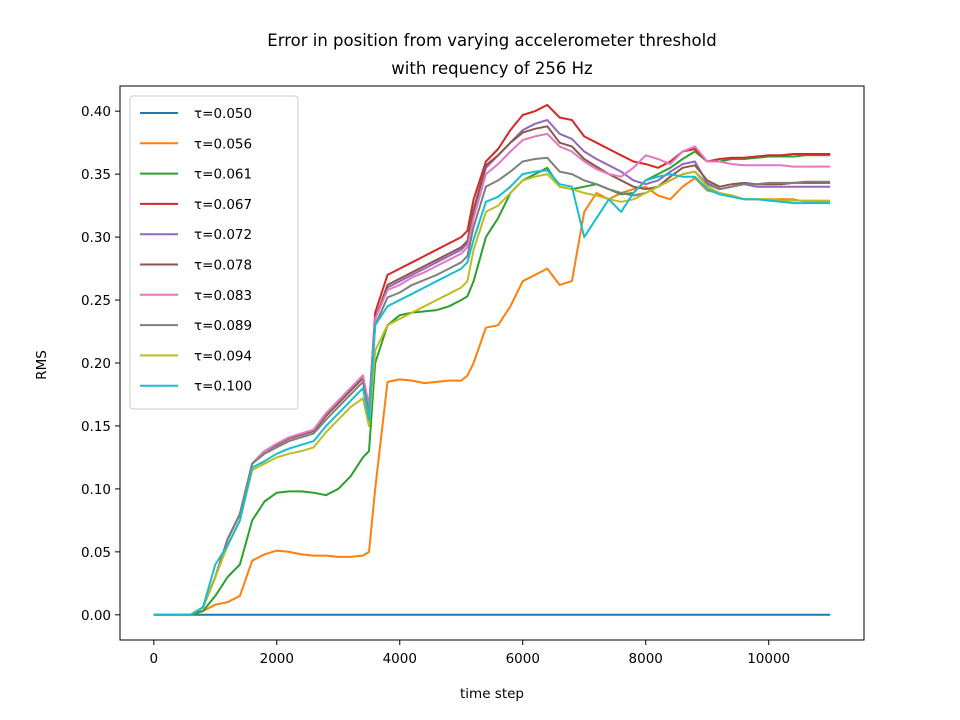  What do you see at coordinates (223, 266) in the screenshot?
I see `legend-label-5: τ=0.078` at bounding box center [223, 266].